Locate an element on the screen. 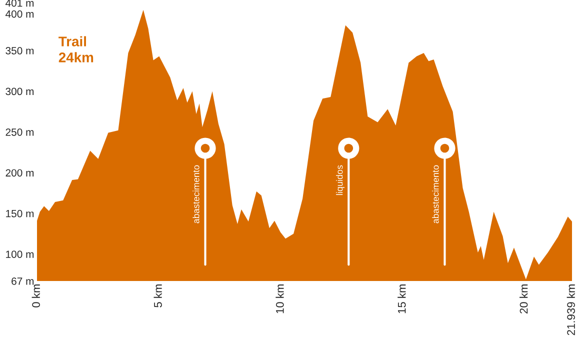 This screenshot has width=576, height=341. y-tick-label: 250 m is located at coordinates (20, 132).